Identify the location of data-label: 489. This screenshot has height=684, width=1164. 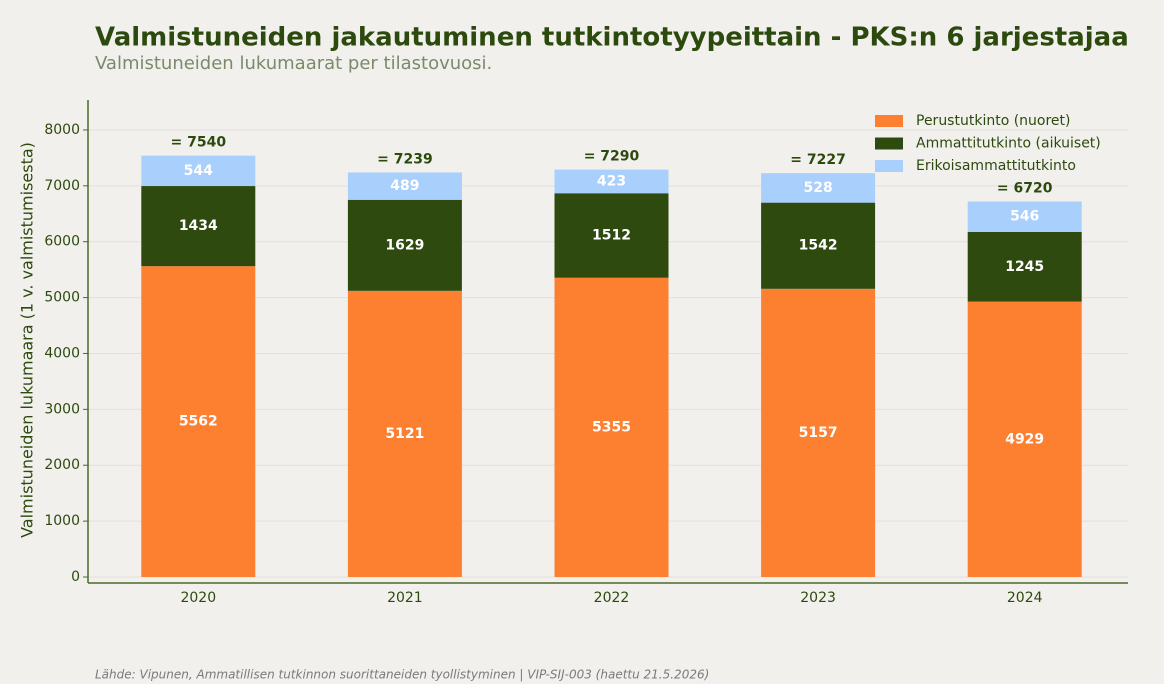
(404, 186).